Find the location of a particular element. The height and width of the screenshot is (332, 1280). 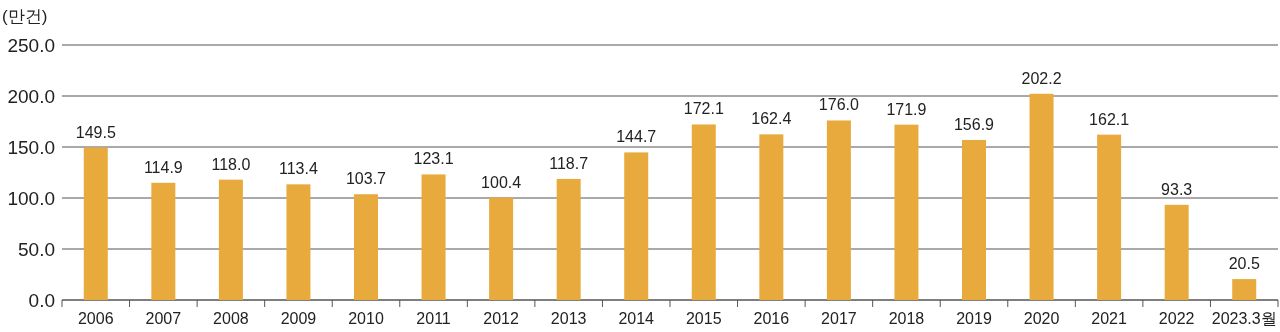

data-label: 113.4 is located at coordinates (298, 169).